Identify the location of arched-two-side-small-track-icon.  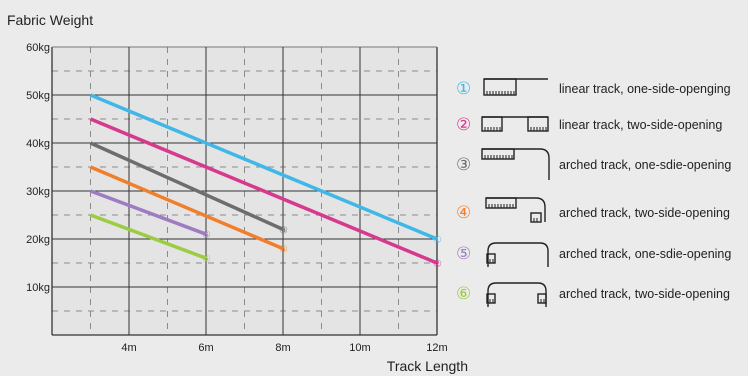
(516, 294).